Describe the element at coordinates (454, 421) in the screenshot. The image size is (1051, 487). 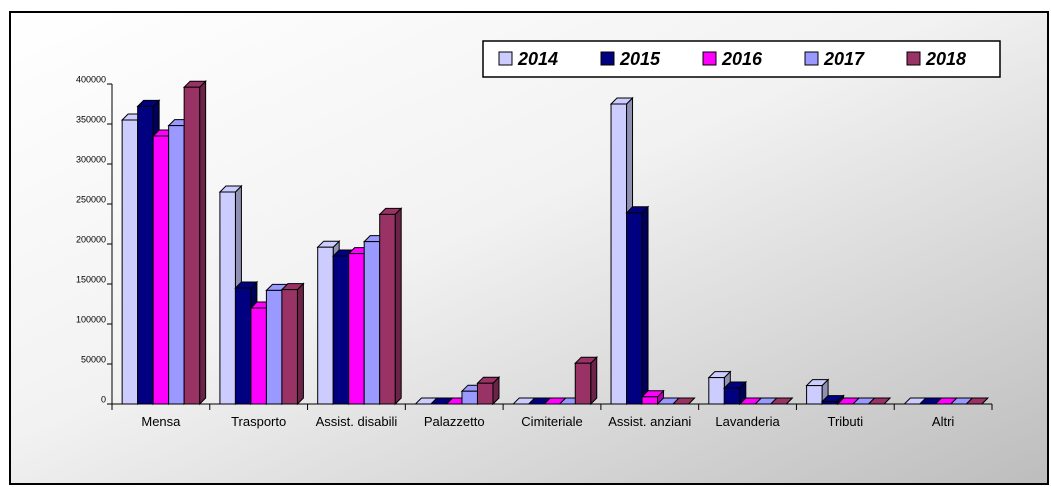
I see `x-tick-label: Palazzetto` at that location.